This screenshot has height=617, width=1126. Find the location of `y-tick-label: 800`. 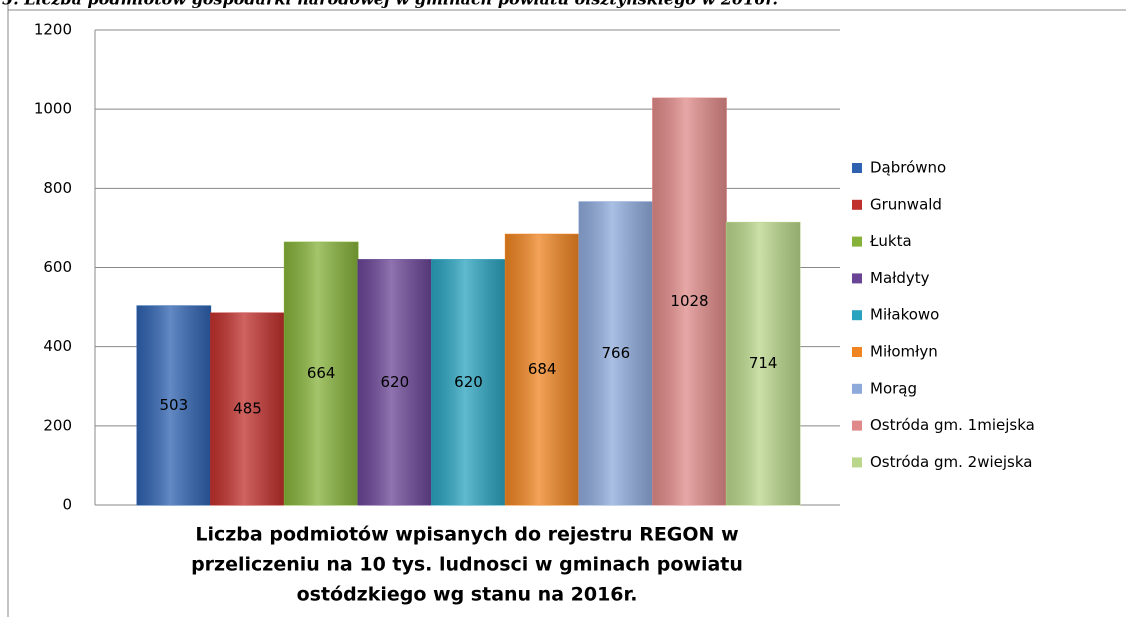

y-tick-label: 800 is located at coordinates (57, 188).